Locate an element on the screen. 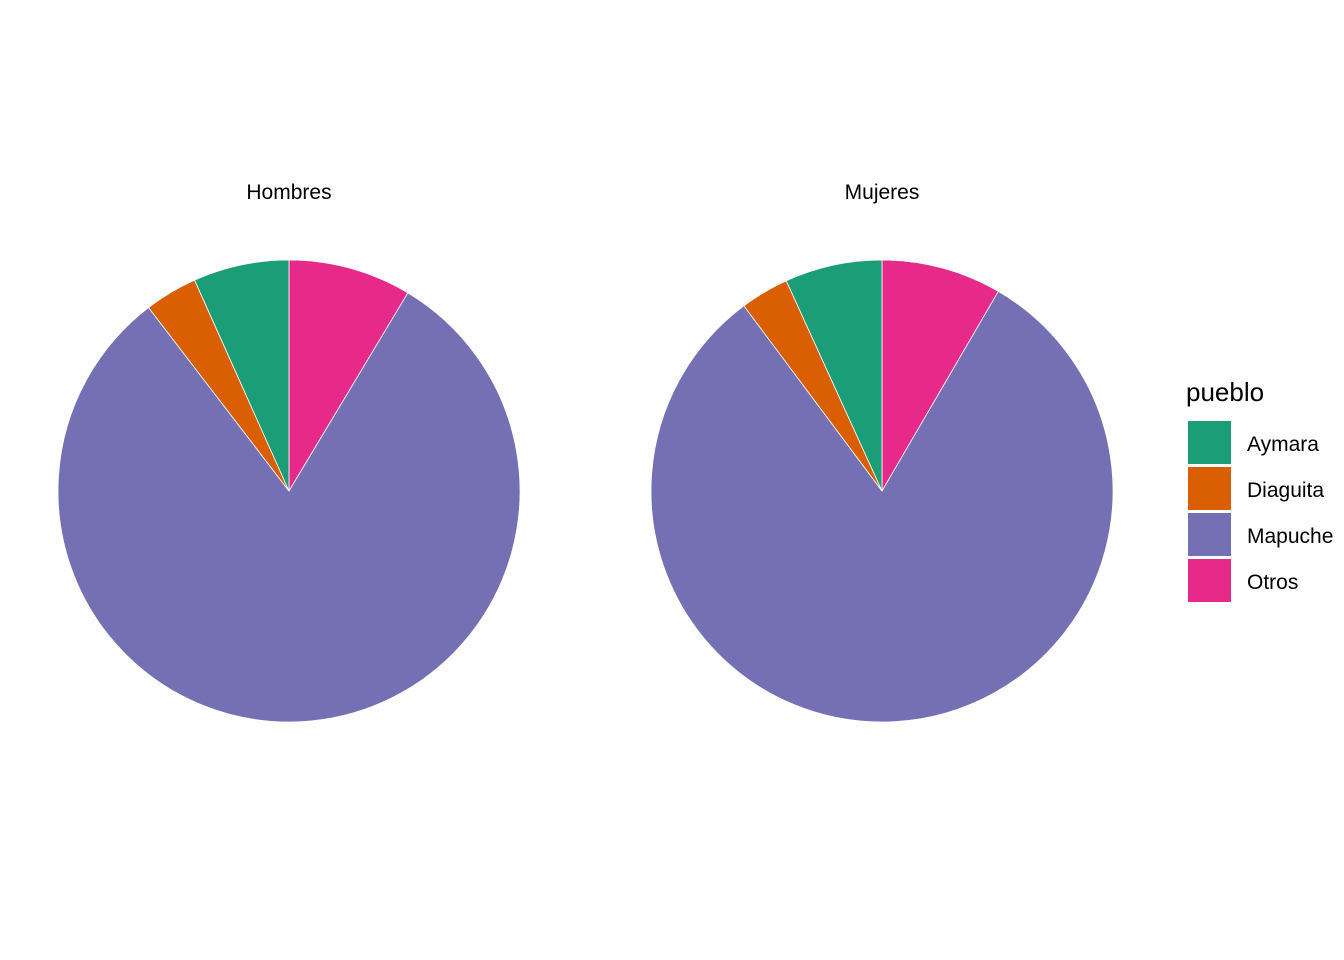 This screenshot has height=960, width=1344. legend-label-mapuche: Mapuche is located at coordinates (1290, 536).